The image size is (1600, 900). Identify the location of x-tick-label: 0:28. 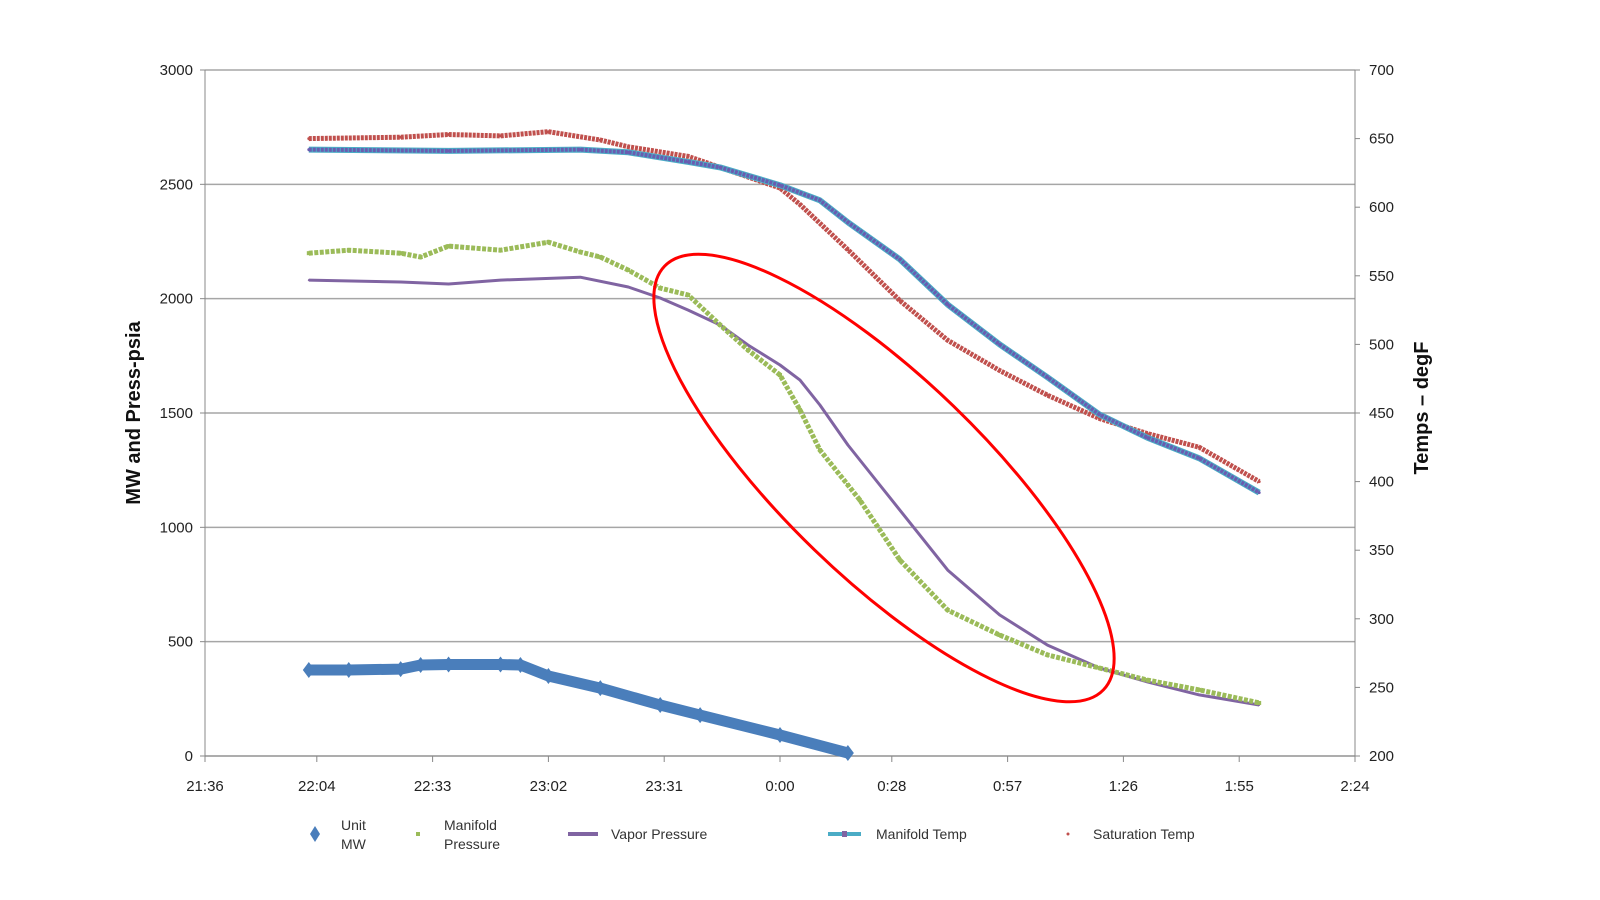
(891, 786).